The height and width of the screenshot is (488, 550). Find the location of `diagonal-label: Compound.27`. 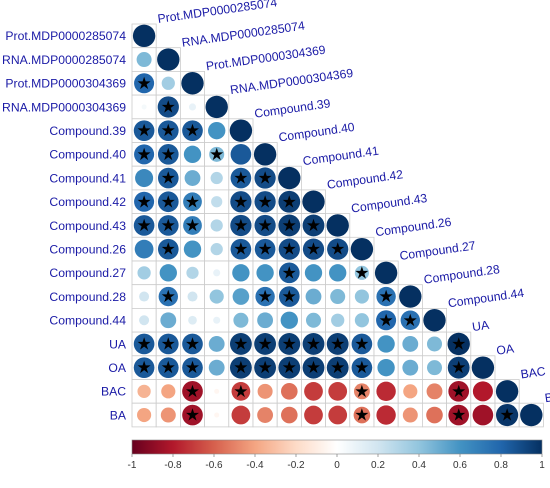

diagonal-label: Compound.27 is located at coordinates (438, 250).